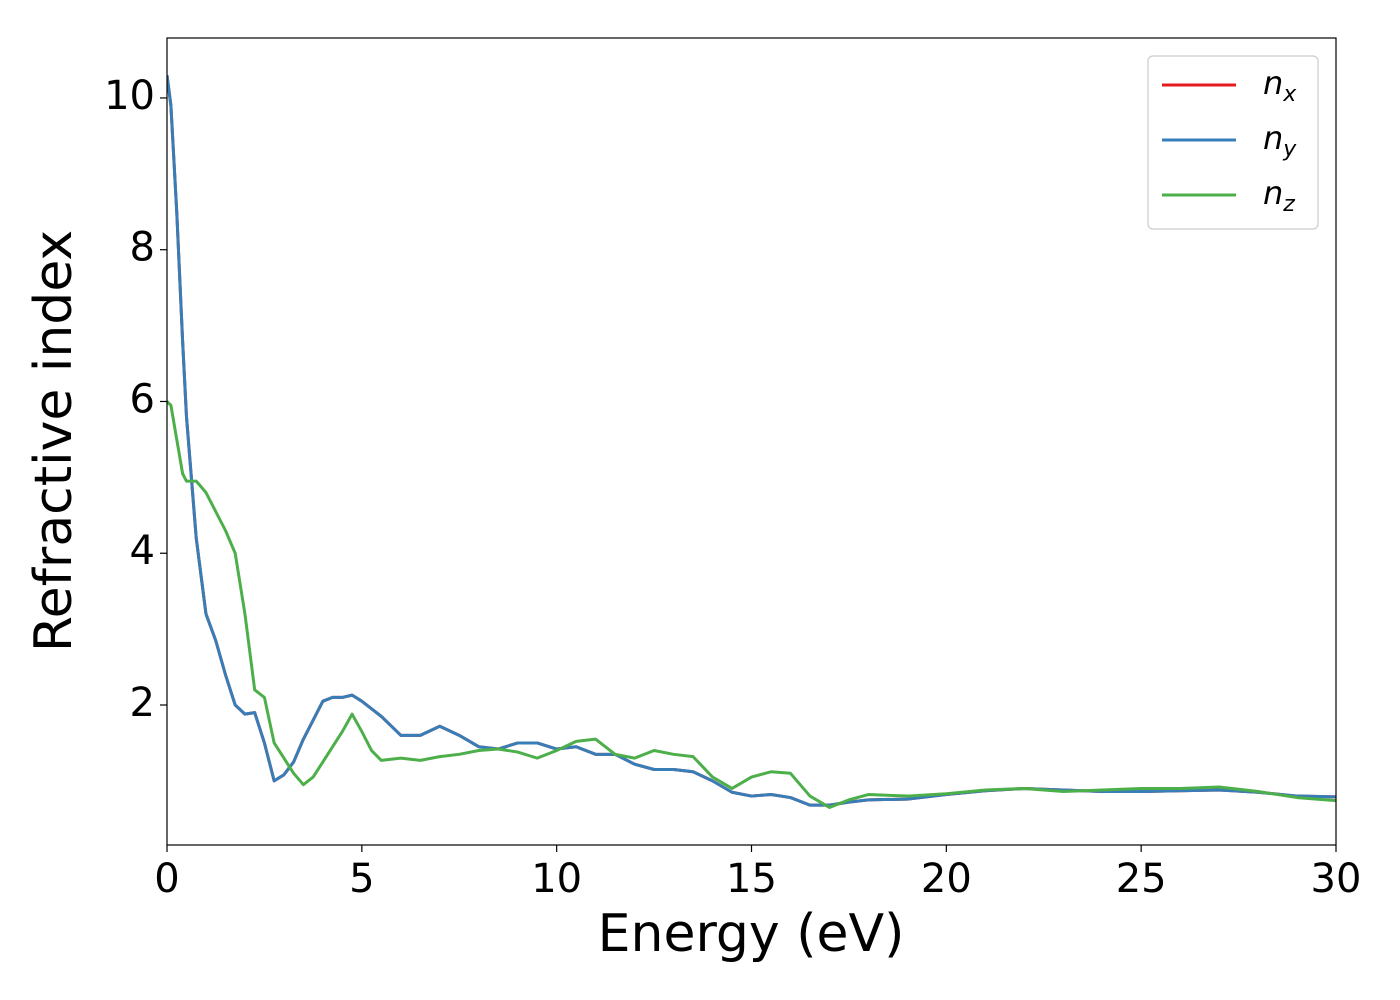  Describe the element at coordinates (1280, 140) in the screenshot. I see `legend-label: ny` at that location.